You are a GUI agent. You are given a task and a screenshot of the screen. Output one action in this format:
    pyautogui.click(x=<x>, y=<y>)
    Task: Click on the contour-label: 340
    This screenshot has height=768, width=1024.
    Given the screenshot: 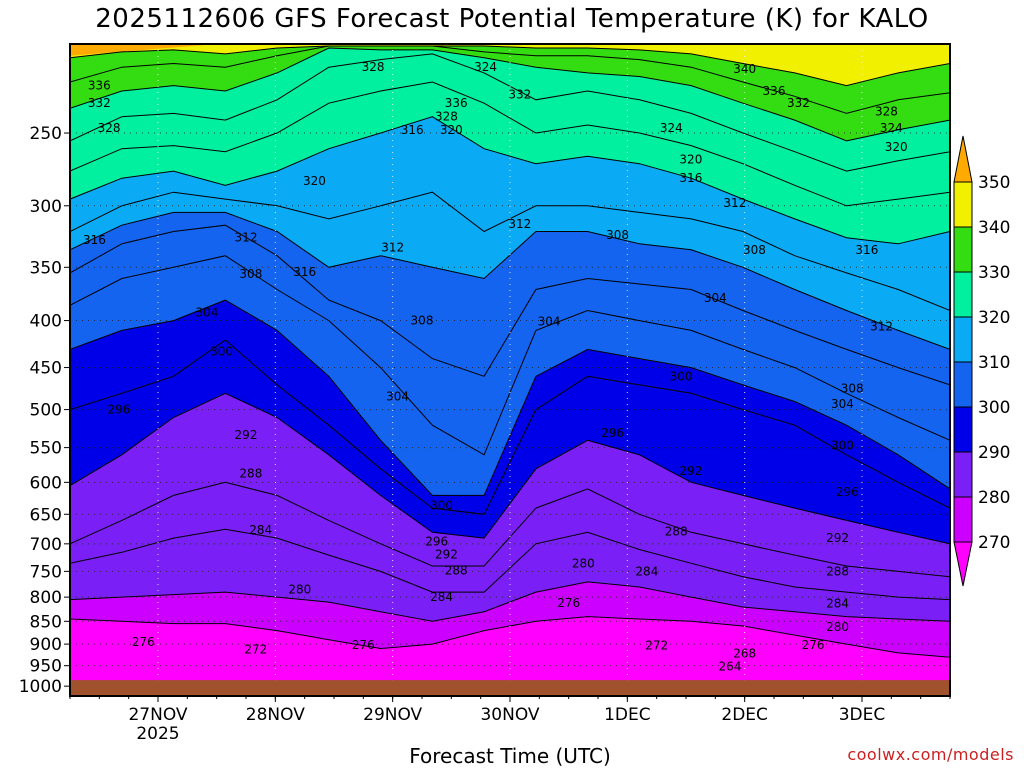 What is the action you would take?
    pyautogui.click(x=744, y=69)
    